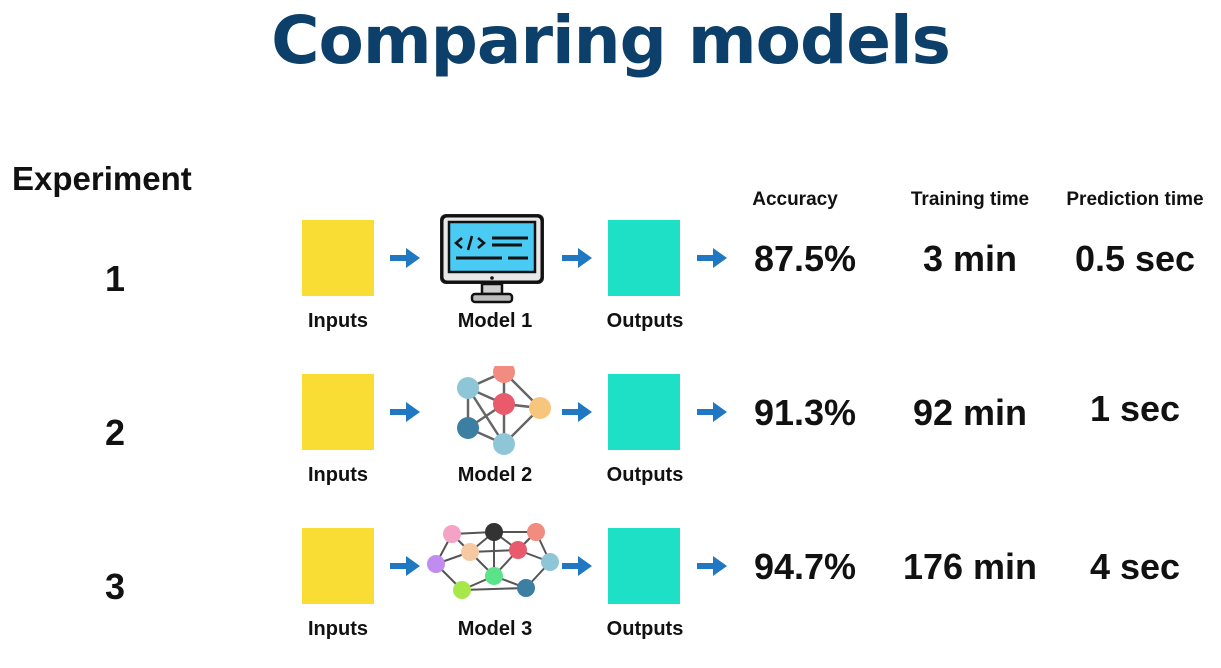 Image resolution: width=1221 pixels, height=668 pixels. What do you see at coordinates (504, 410) in the screenshot?
I see `small-network-icon` at bounding box center [504, 410].